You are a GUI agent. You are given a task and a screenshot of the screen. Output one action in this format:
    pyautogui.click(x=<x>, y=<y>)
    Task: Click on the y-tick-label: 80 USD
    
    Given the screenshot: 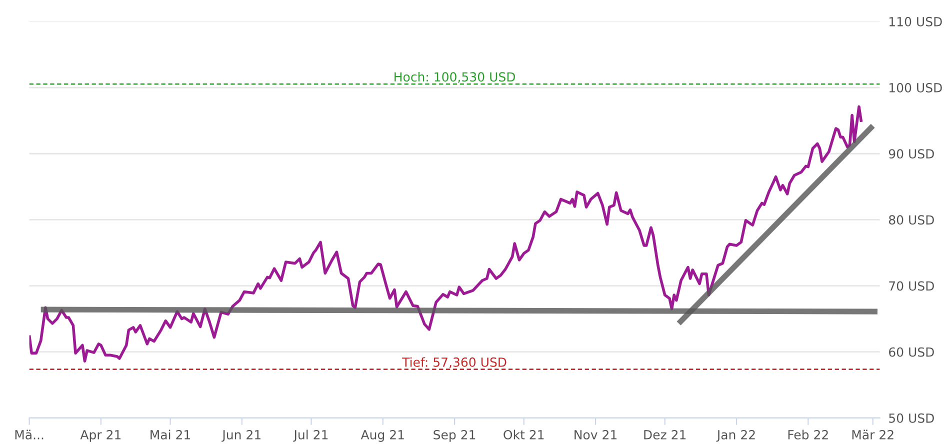 What is the action you would take?
    pyautogui.click(x=911, y=220)
    